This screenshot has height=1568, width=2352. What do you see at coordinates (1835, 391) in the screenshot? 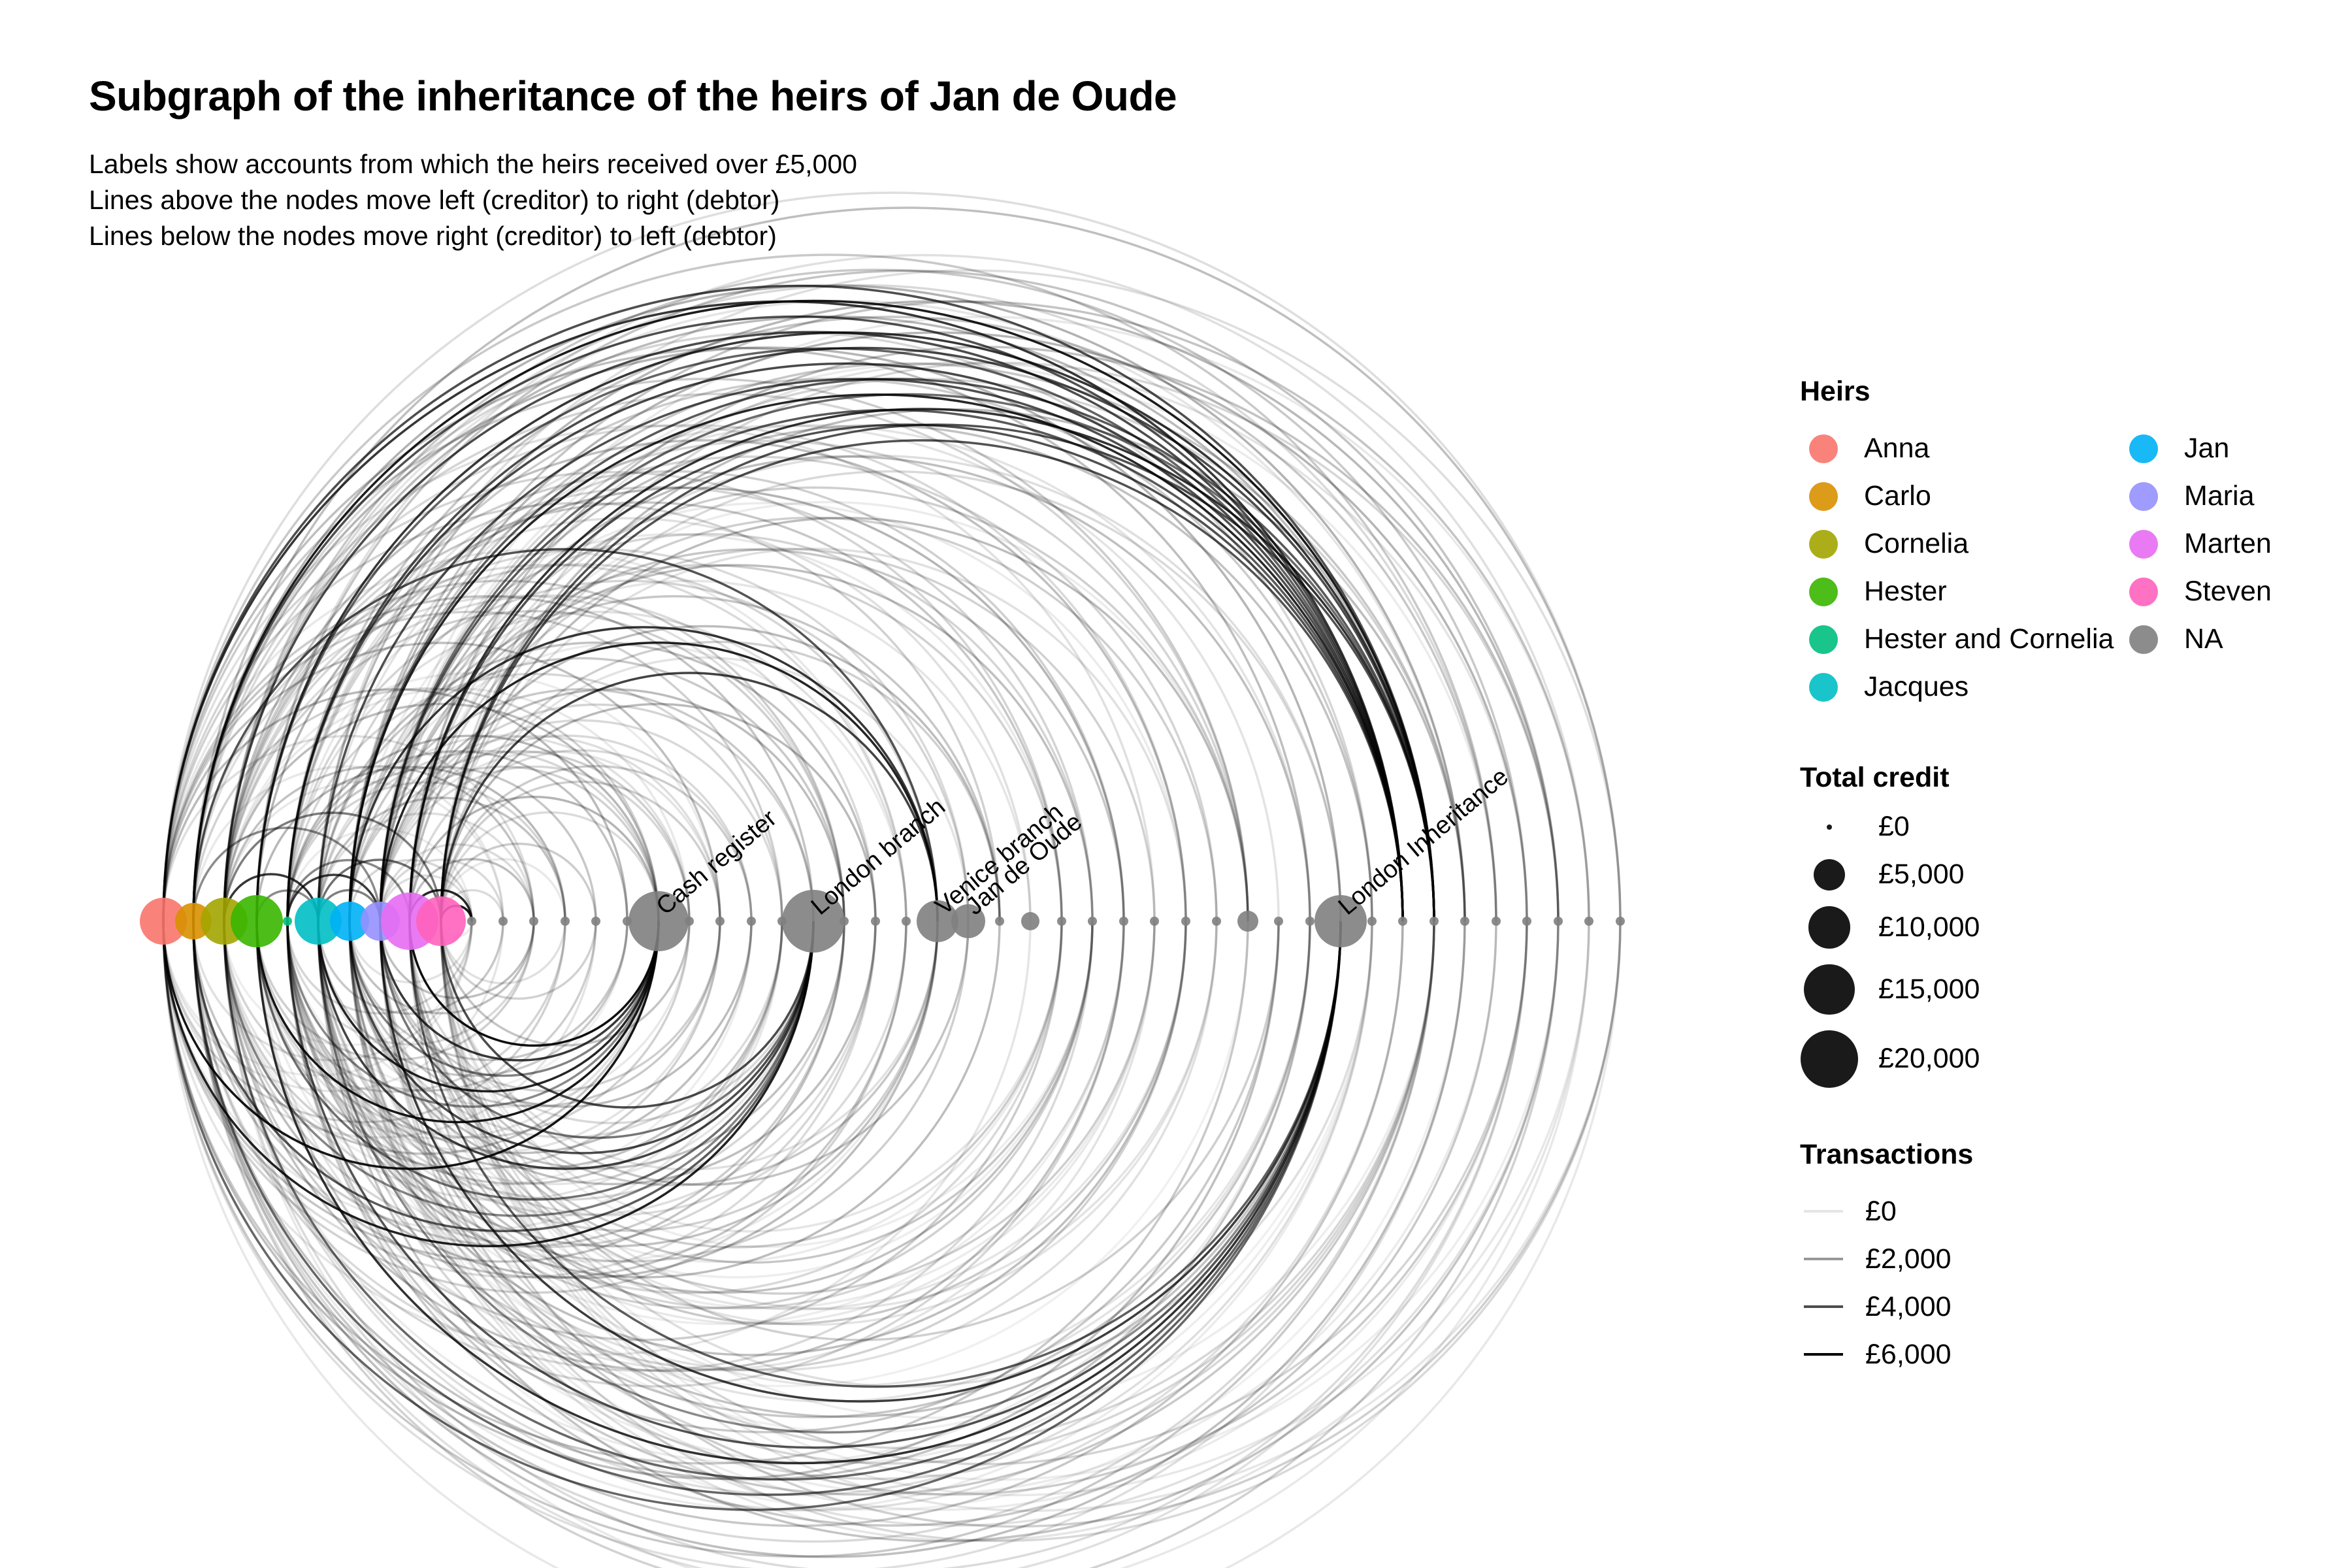
I see `heirs-legend-title: Heirs` at bounding box center [1835, 391].